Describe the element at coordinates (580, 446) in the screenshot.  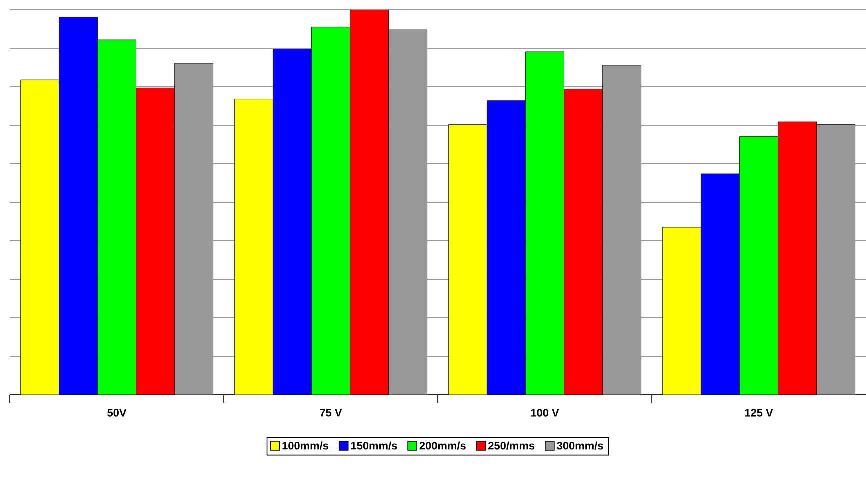
I see `legend-label: 300mm/s` at that location.